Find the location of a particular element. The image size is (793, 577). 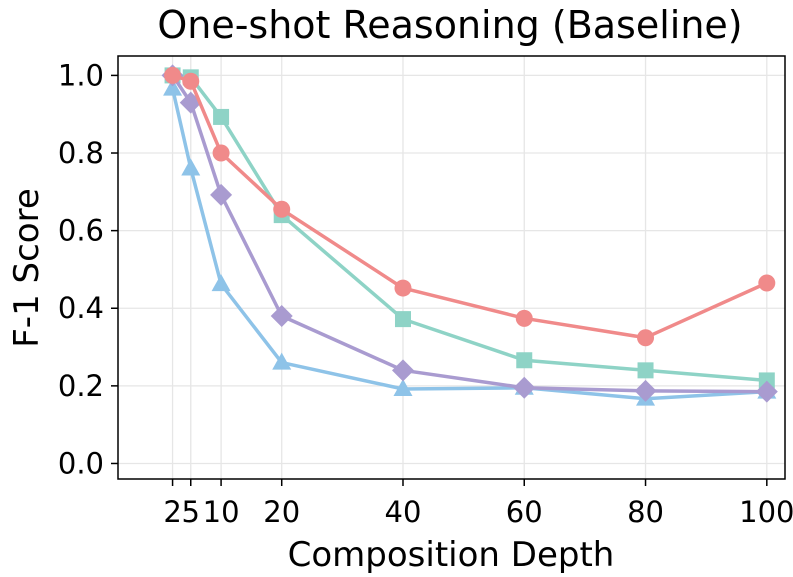

y-tick-label: 0.2 is located at coordinates (81, 386).